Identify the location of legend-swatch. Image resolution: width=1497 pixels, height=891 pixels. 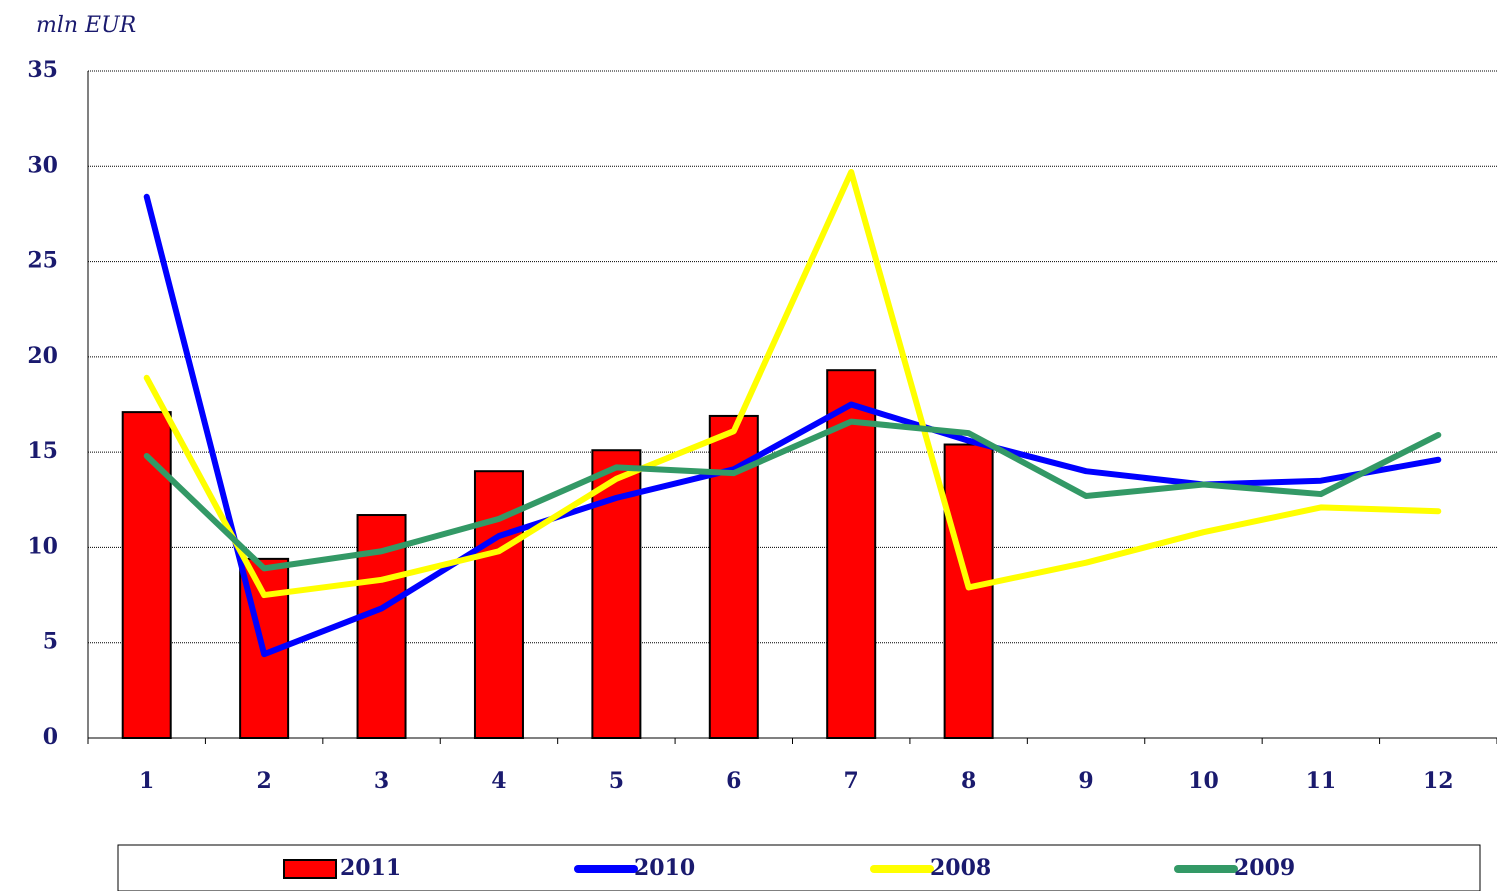
(310, 869).